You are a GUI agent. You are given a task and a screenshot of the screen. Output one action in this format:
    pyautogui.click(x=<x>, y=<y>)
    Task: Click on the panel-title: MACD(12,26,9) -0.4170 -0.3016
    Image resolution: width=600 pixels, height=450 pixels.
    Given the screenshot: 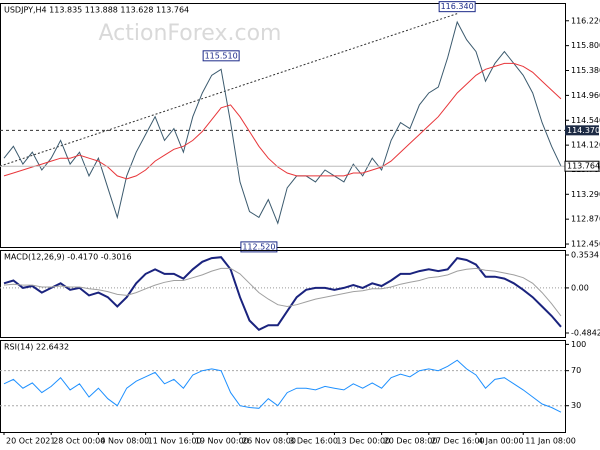 What is the action you would take?
    pyautogui.click(x=68, y=257)
    